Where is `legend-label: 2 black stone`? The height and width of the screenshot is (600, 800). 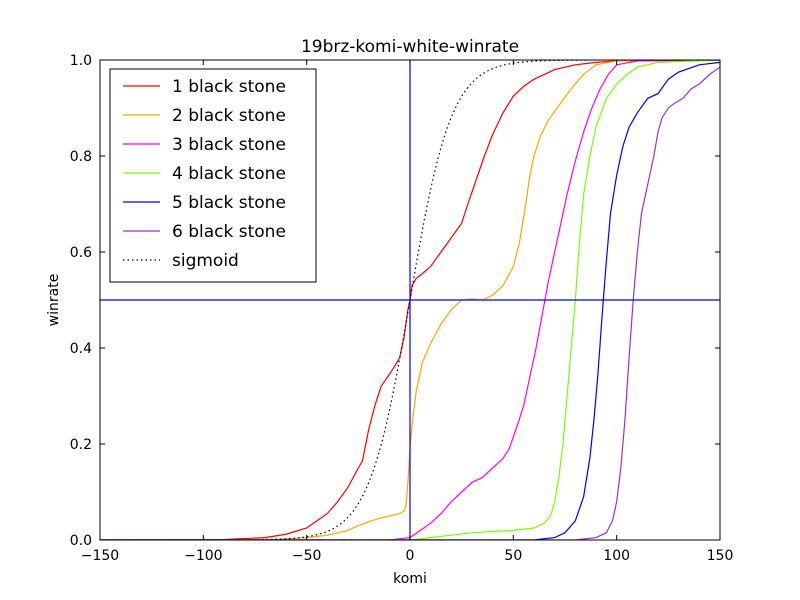
legend-label: 2 black stone is located at coordinates (229, 116).